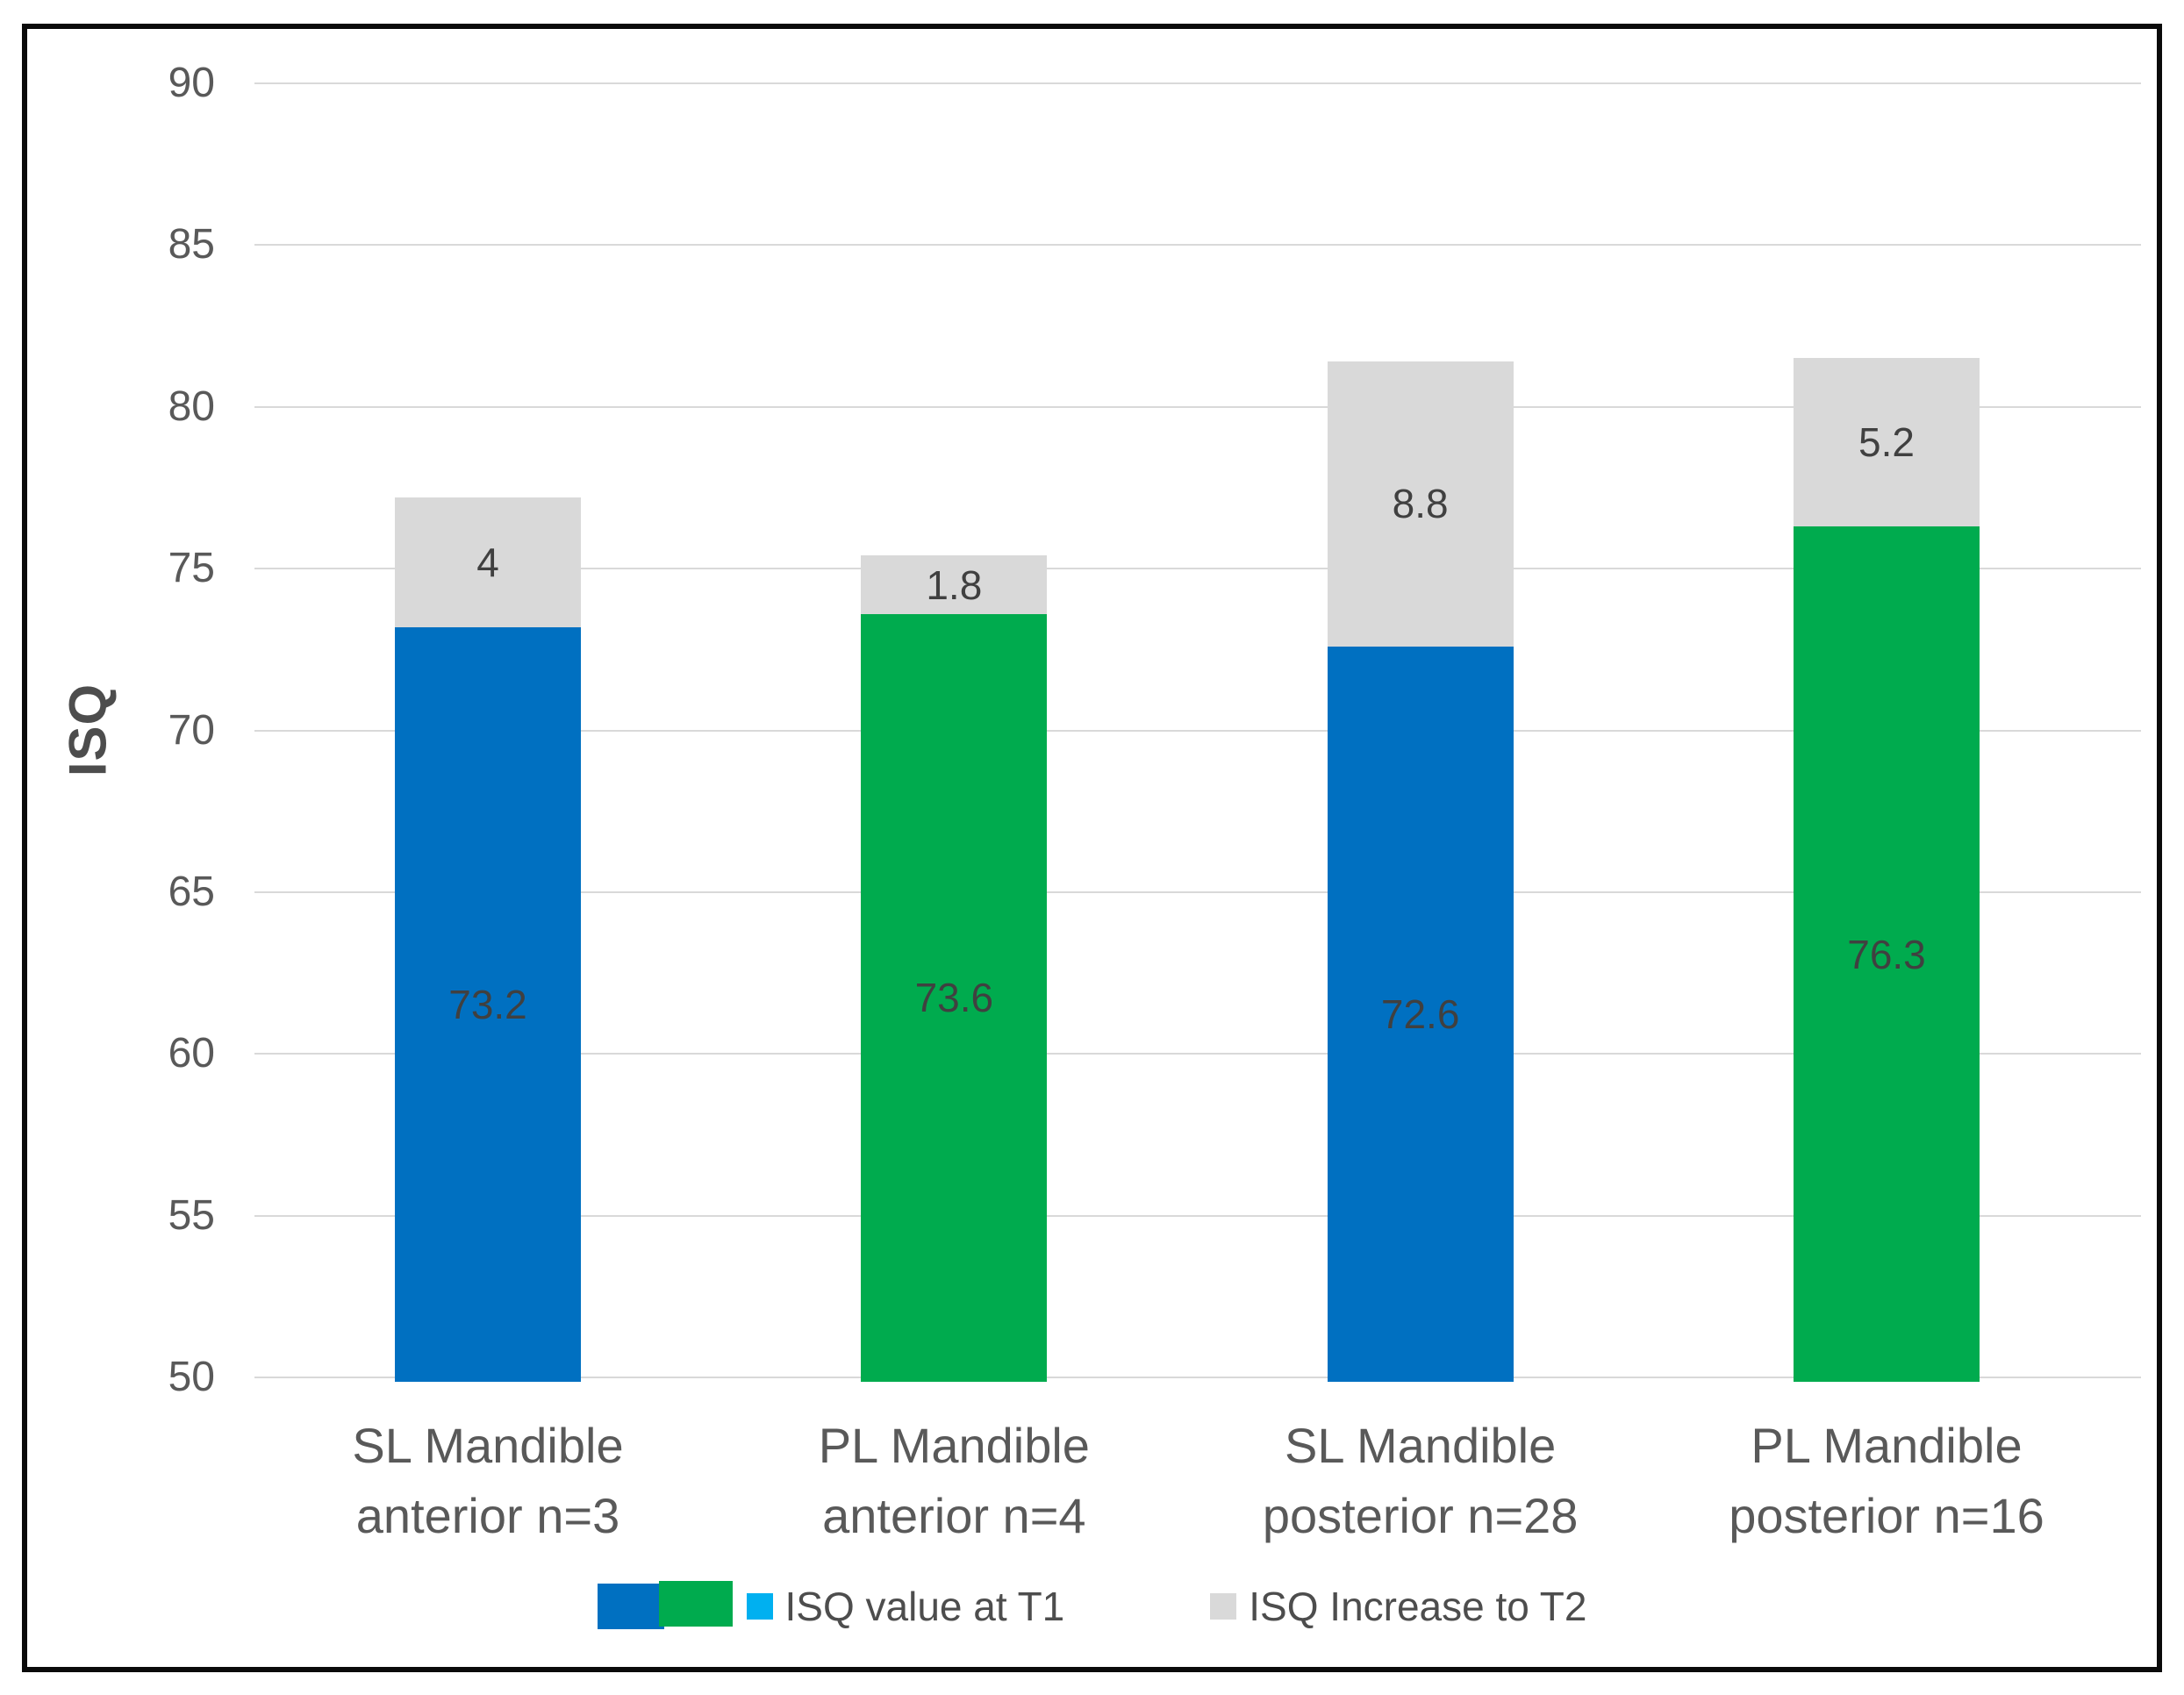  I want to click on y-tick-label: 65, so click(191, 891).